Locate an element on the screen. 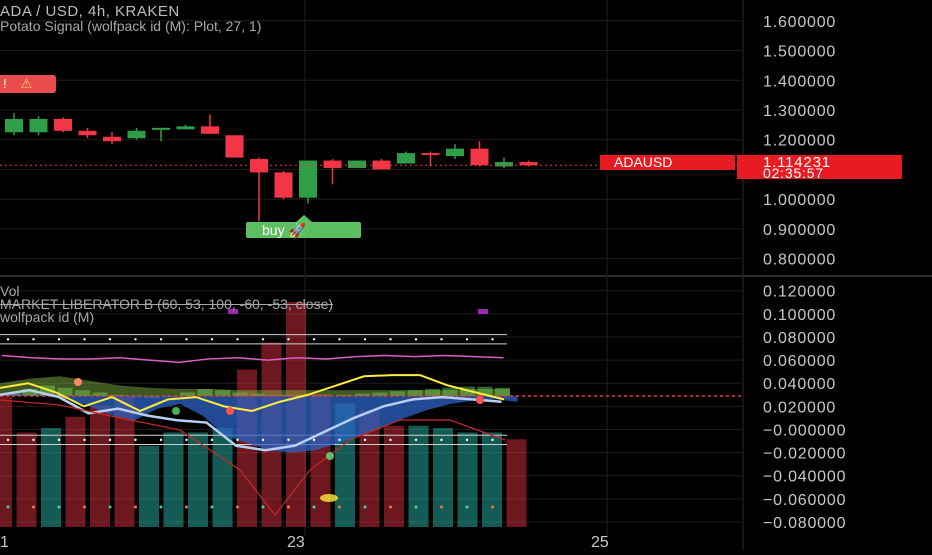  magenta-line is located at coordinates (252, 359).